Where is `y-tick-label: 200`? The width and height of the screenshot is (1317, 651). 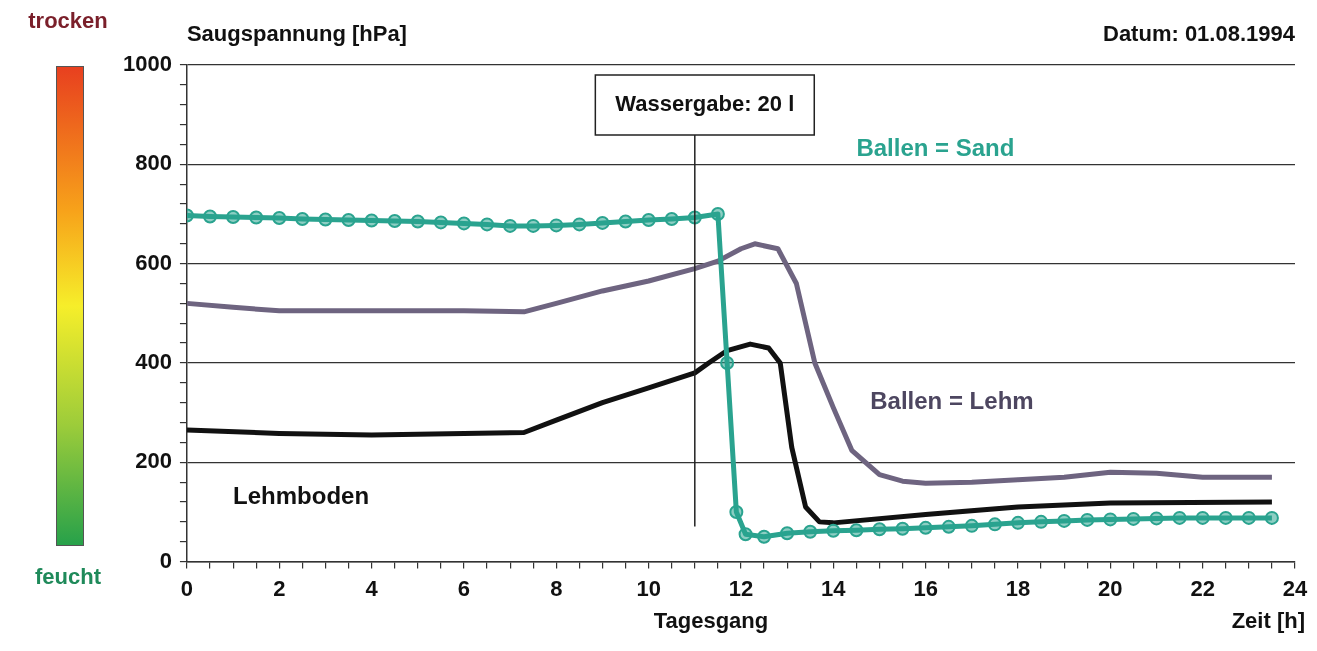
y-tick-label: 200 is located at coordinates (153, 461).